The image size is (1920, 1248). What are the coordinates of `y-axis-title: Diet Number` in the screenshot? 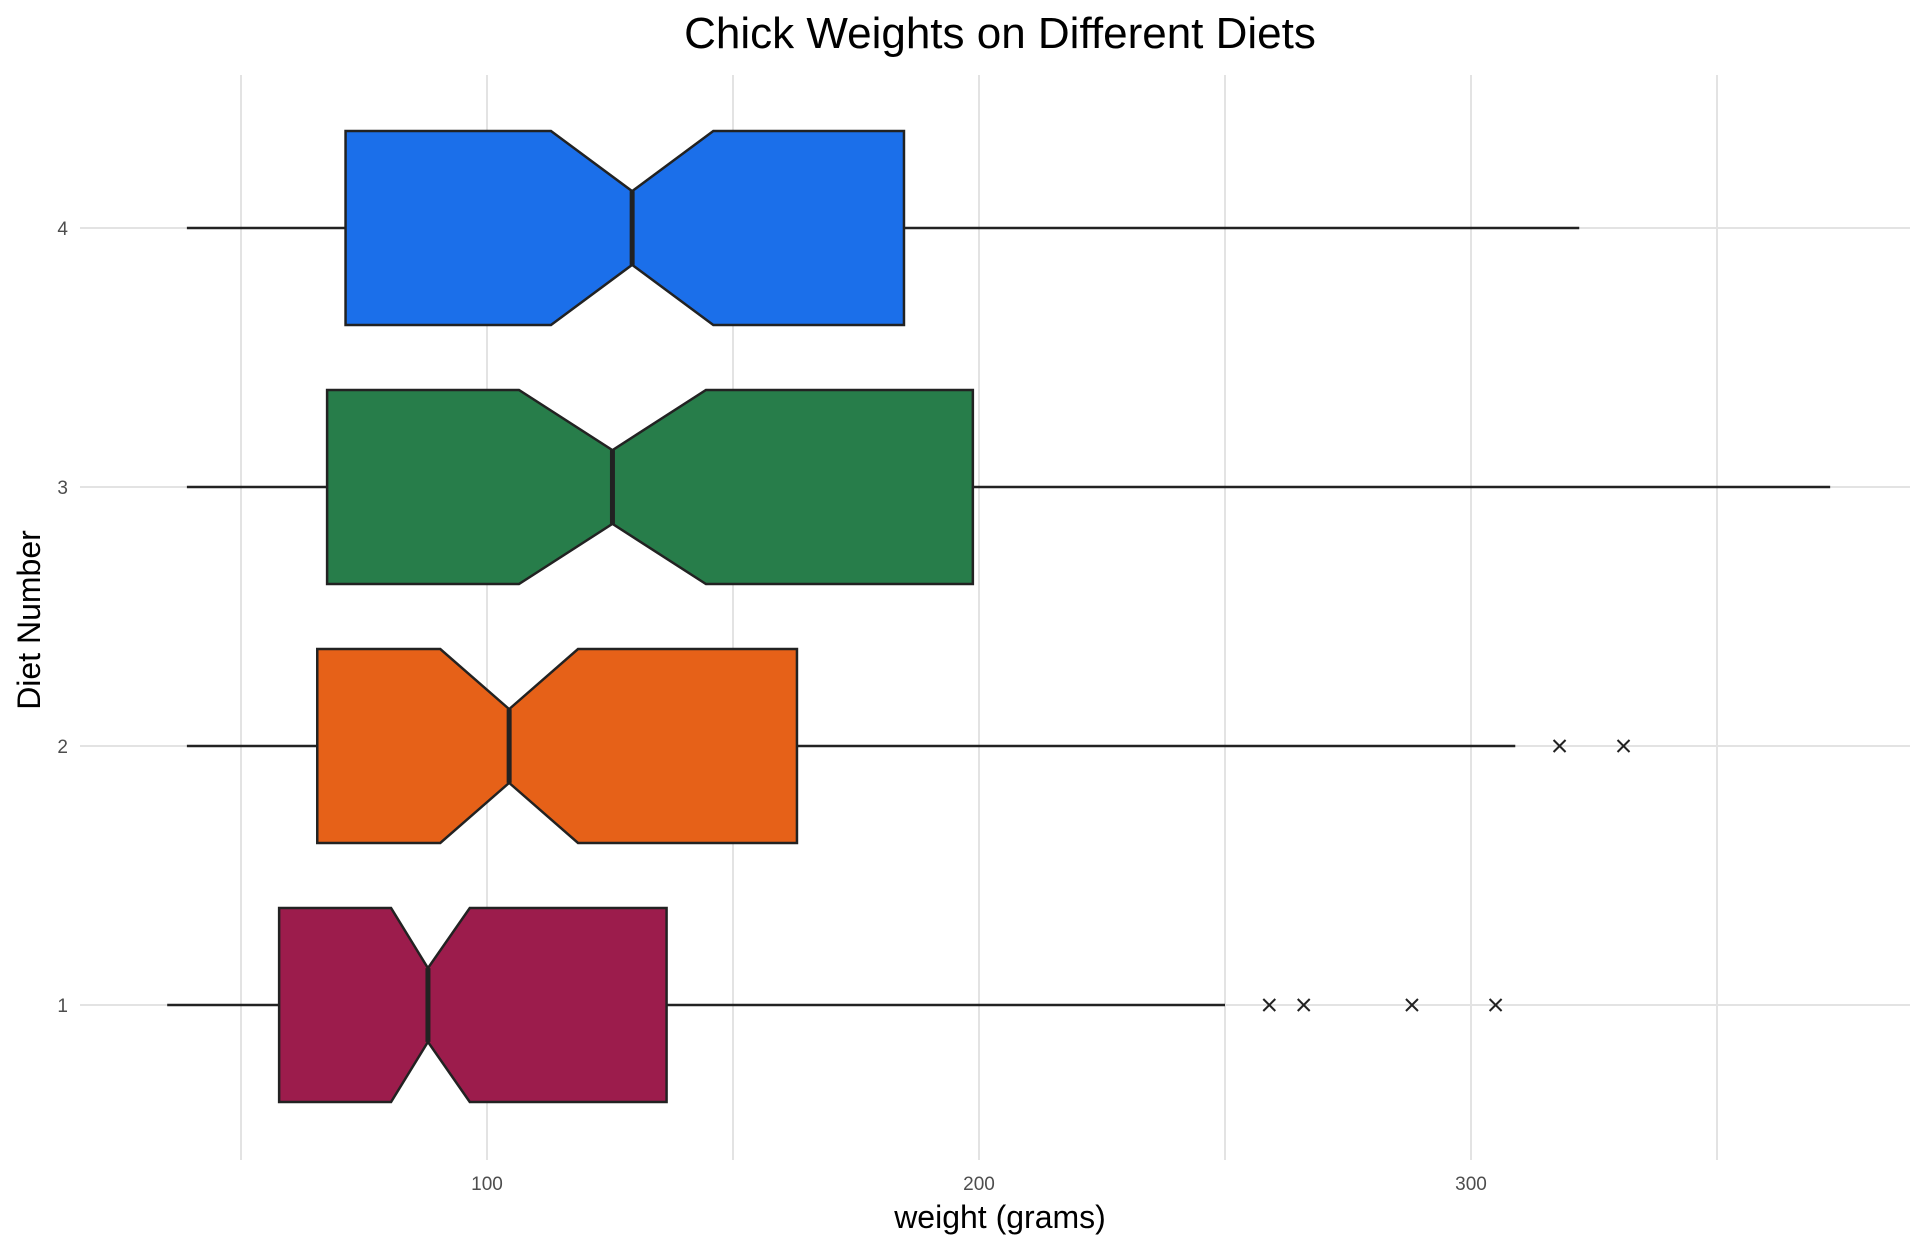 It's located at (29, 620).